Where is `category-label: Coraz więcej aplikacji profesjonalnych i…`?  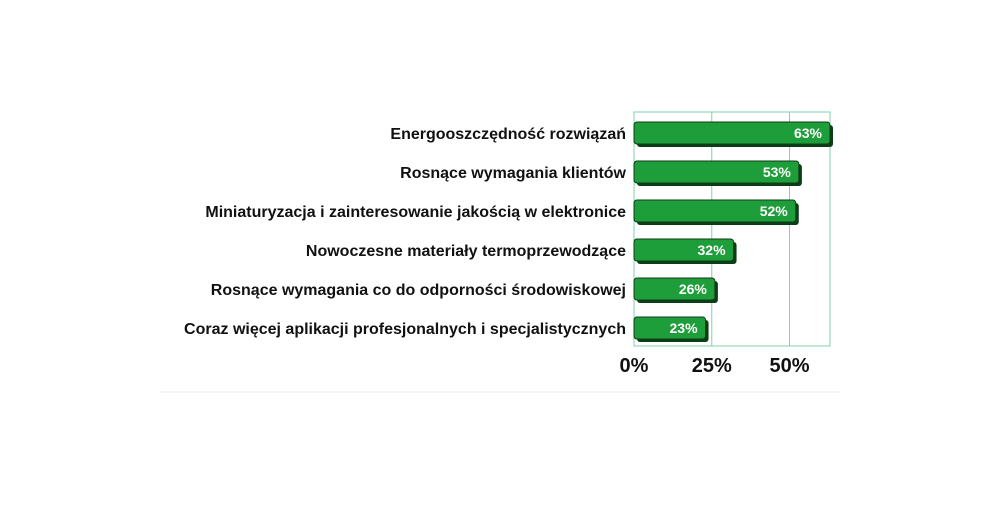 category-label: Coraz więcej aplikacji profesjonalnych i… is located at coordinates (405, 329).